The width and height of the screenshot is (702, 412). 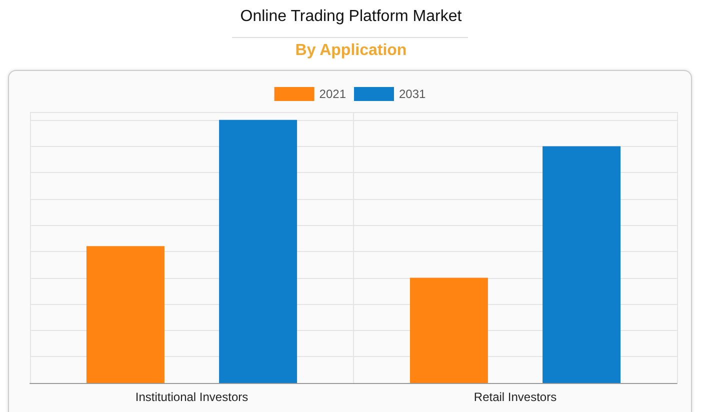 What do you see at coordinates (191, 397) in the screenshot?
I see `x-tick-label: Institutional Investors` at bounding box center [191, 397].